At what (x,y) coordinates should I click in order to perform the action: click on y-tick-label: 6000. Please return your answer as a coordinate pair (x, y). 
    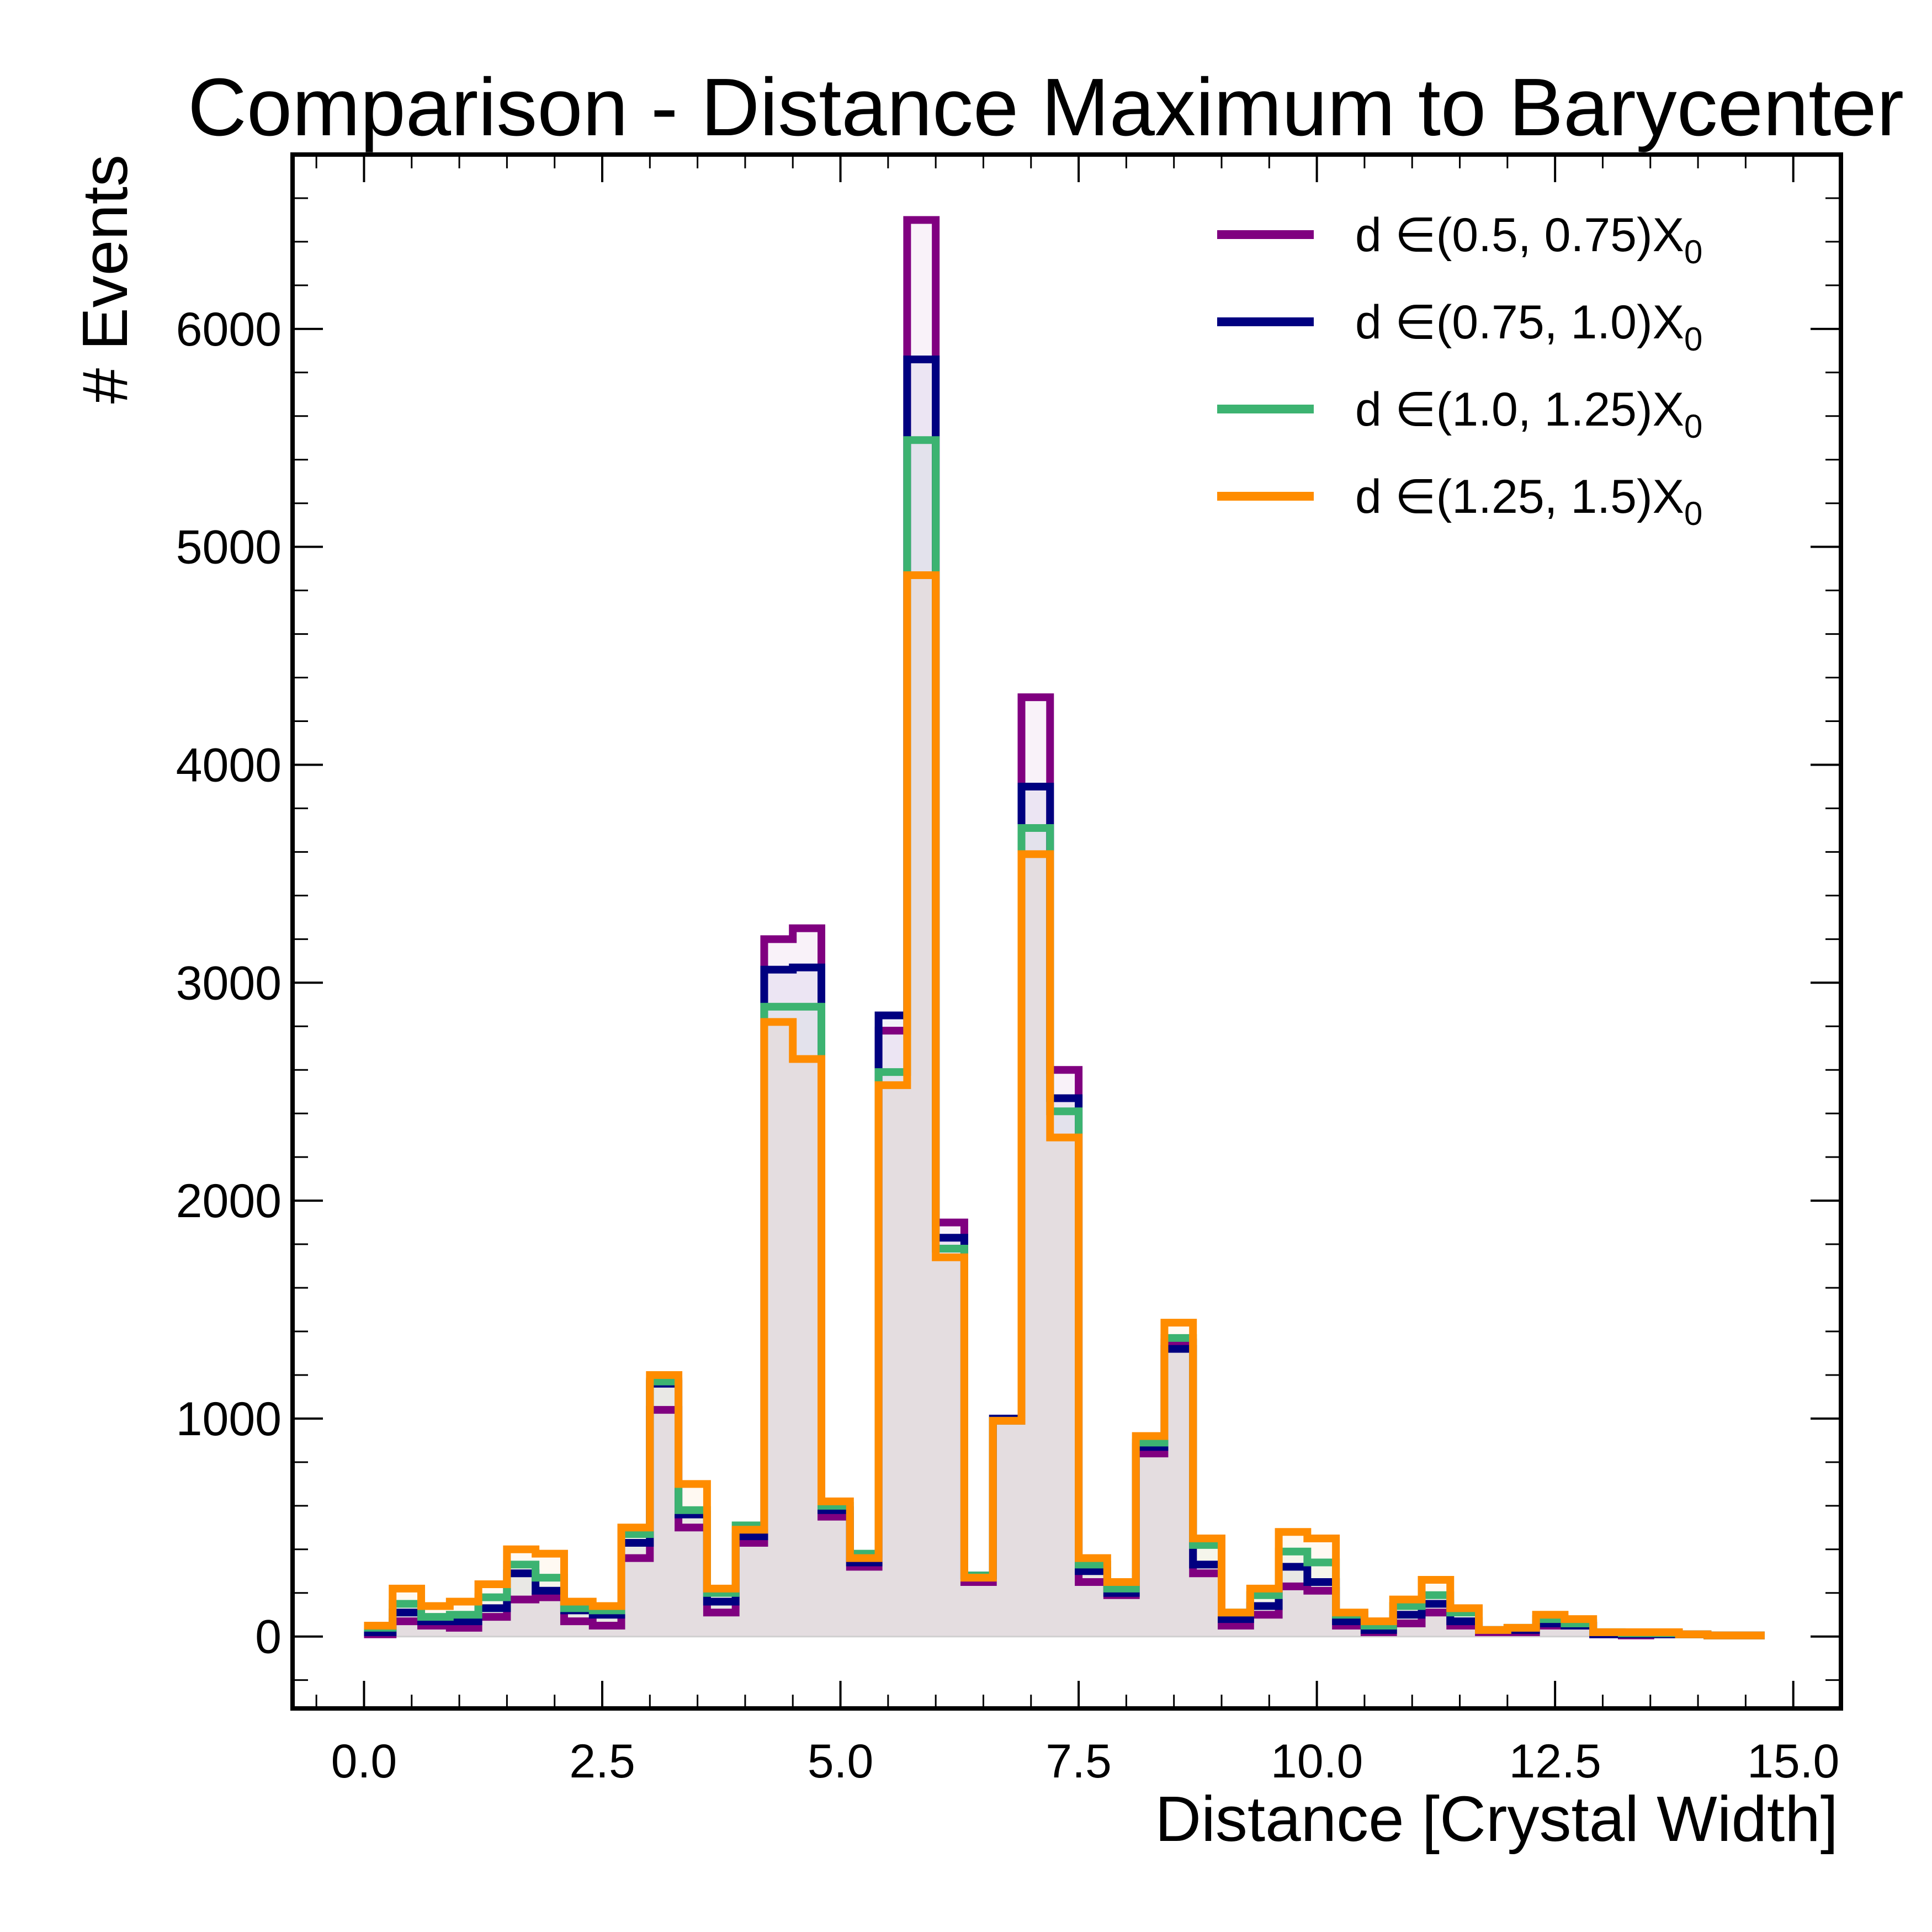
    Looking at the image, I should click on (229, 330).